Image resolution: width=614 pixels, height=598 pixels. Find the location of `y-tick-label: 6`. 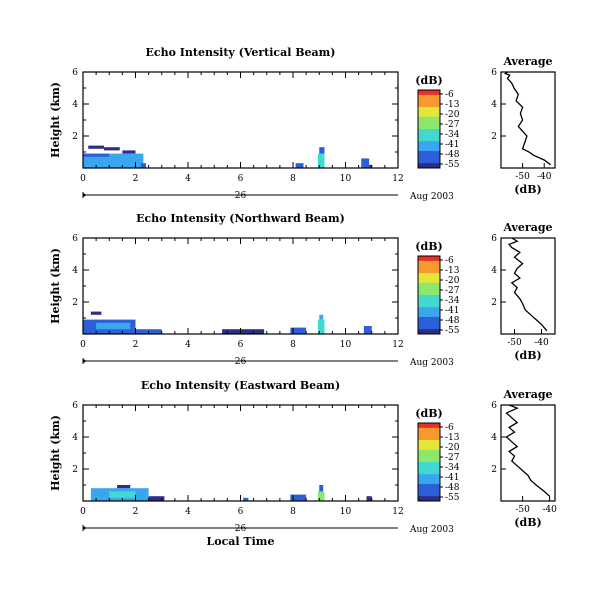

y-tick-label: 6 is located at coordinates (75, 406).